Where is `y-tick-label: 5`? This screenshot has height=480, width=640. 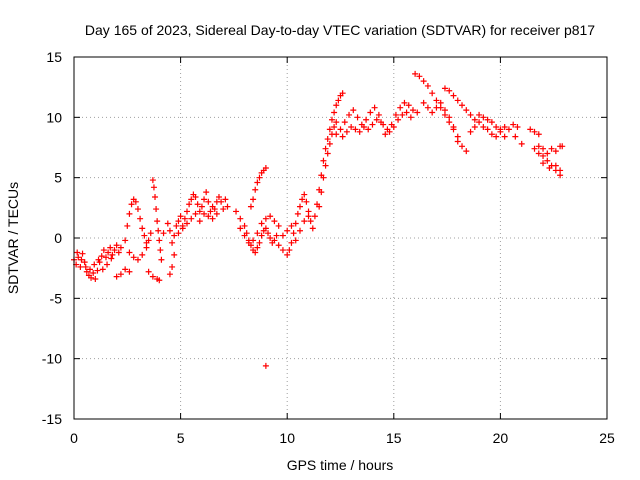 y-tick-label: 5 is located at coordinates (58, 178).